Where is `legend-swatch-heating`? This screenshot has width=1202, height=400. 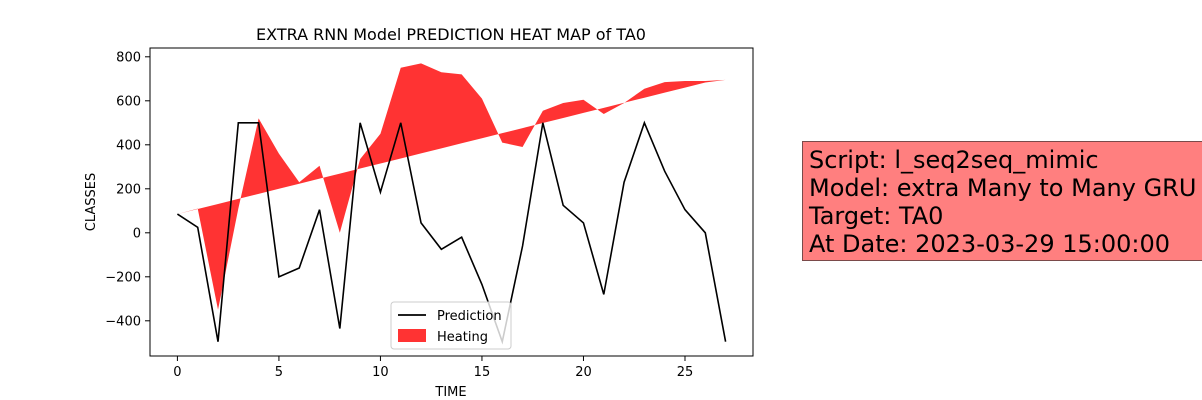 legend-swatch-heating is located at coordinates (412, 335).